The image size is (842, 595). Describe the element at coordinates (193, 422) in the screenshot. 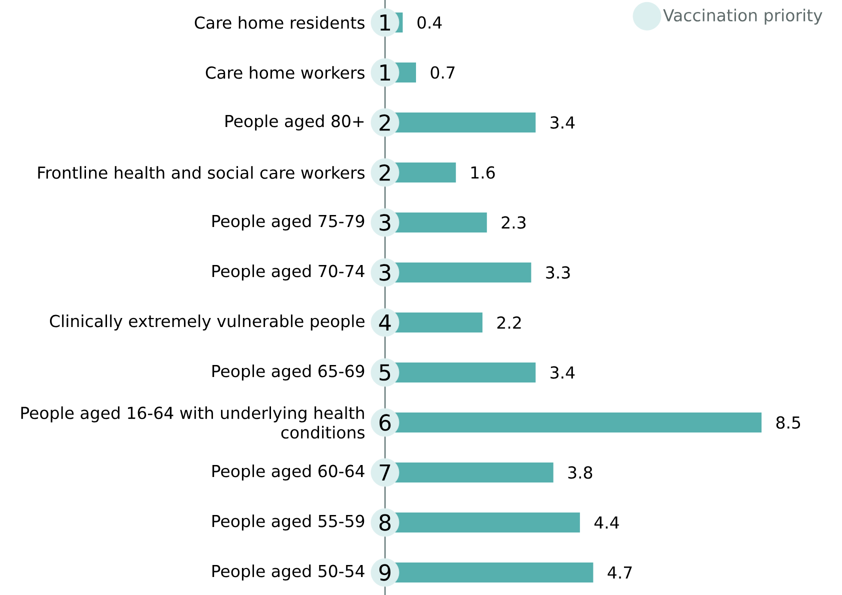

I see `y-tick-label: People aged 16-64 with underlying health conditions` at that location.